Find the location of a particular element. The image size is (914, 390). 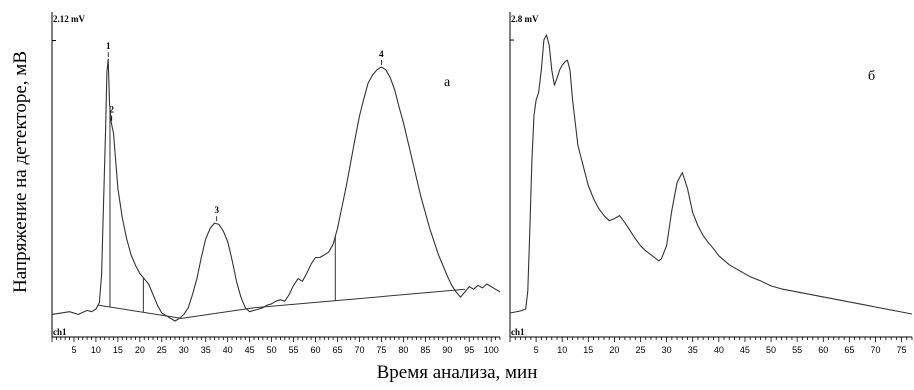

panel-1-letter: а is located at coordinates (447, 82).